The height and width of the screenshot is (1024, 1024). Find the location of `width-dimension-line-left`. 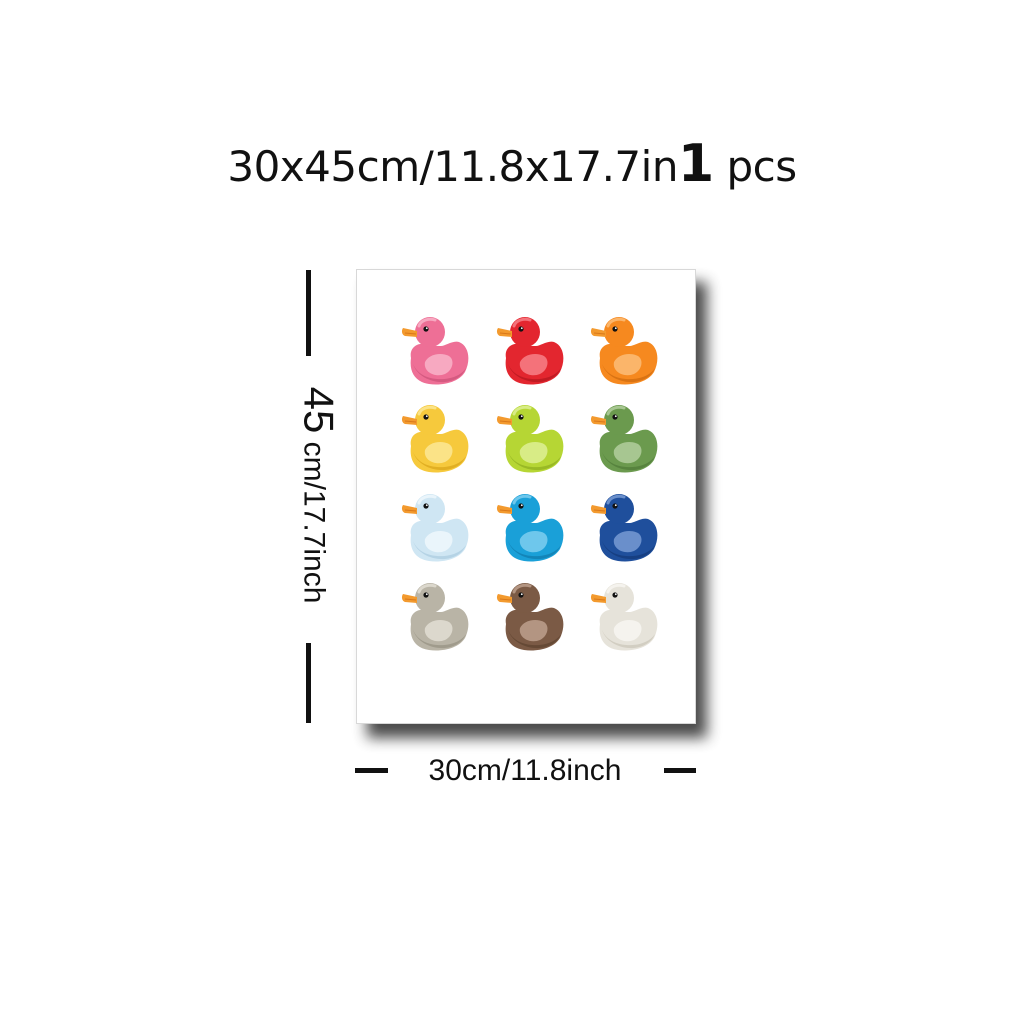

width-dimension-line-left is located at coordinates (371, 770).